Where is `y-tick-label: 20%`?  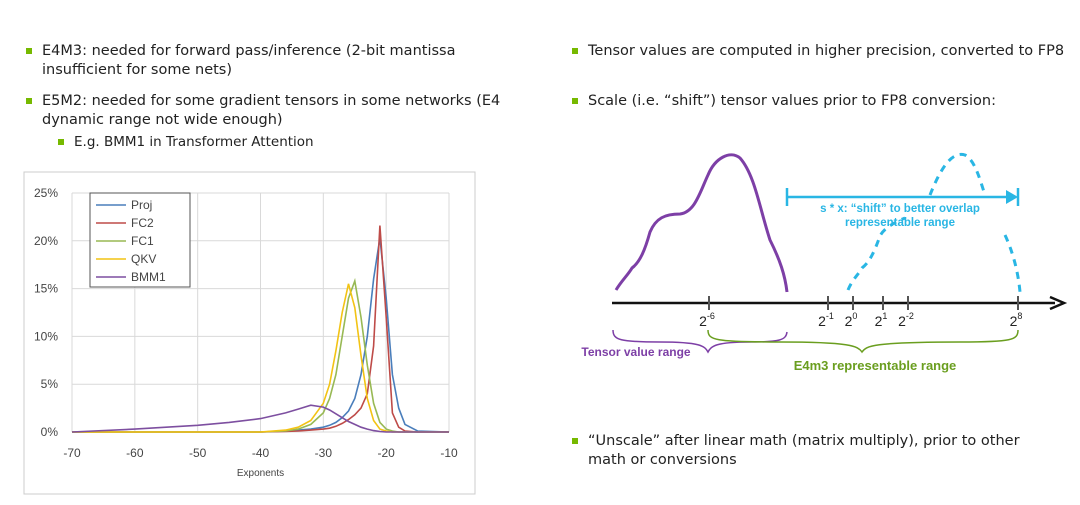 y-tick-label: 20% is located at coordinates (46, 241).